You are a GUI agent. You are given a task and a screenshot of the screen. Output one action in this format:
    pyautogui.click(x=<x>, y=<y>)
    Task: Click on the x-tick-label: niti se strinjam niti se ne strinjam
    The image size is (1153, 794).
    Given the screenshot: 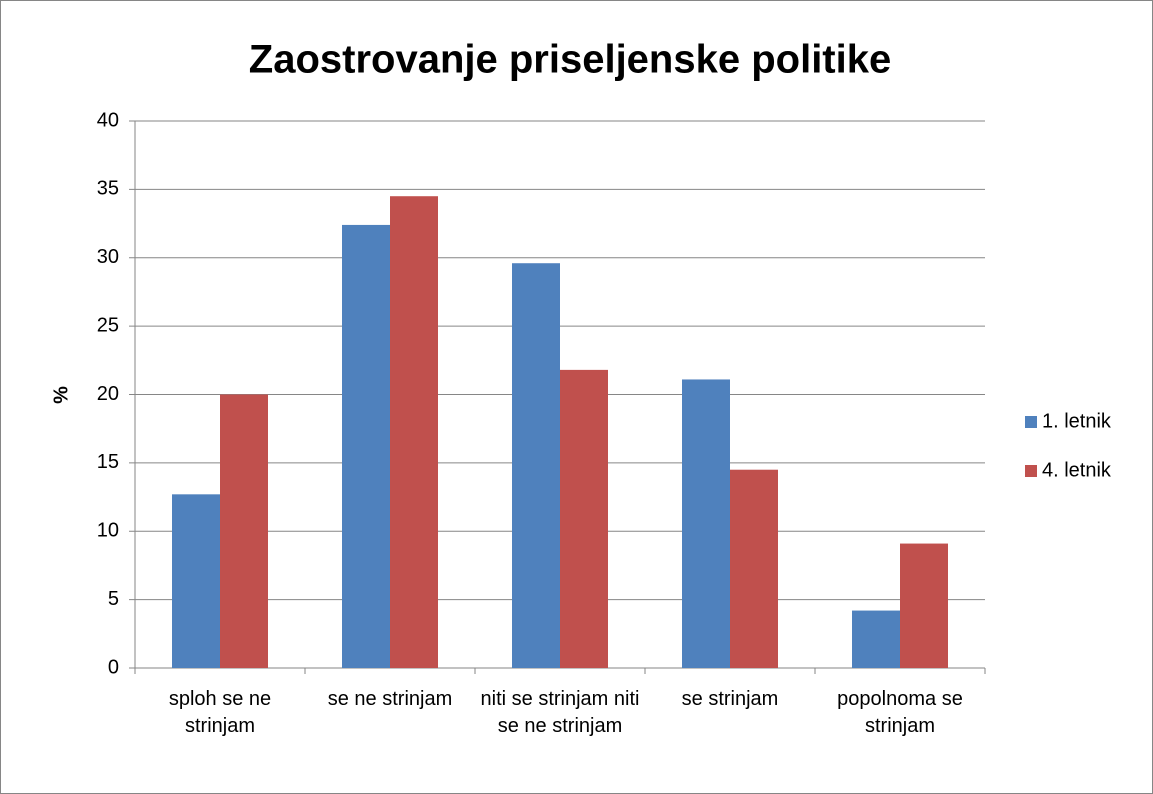 What is the action you would take?
    pyautogui.click(x=560, y=712)
    